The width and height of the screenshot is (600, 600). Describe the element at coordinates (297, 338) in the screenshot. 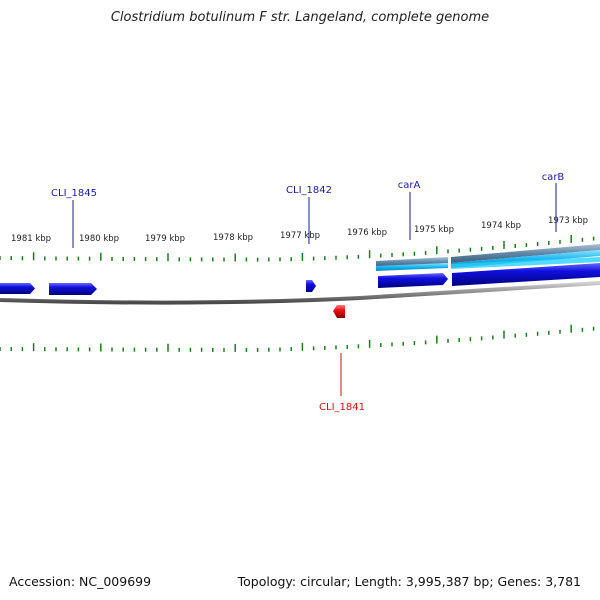

I see `inner-scale-ticks` at that location.